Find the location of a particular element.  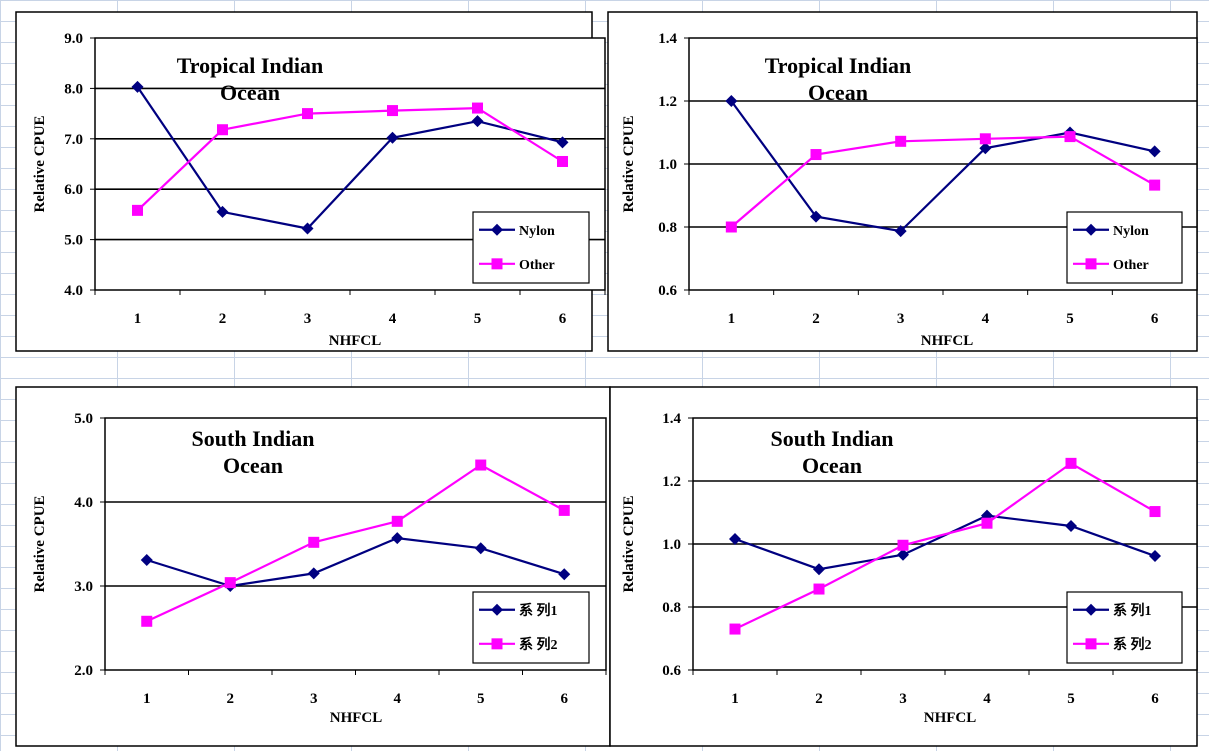

y-tick-label: 6.0 is located at coordinates (73, 190).